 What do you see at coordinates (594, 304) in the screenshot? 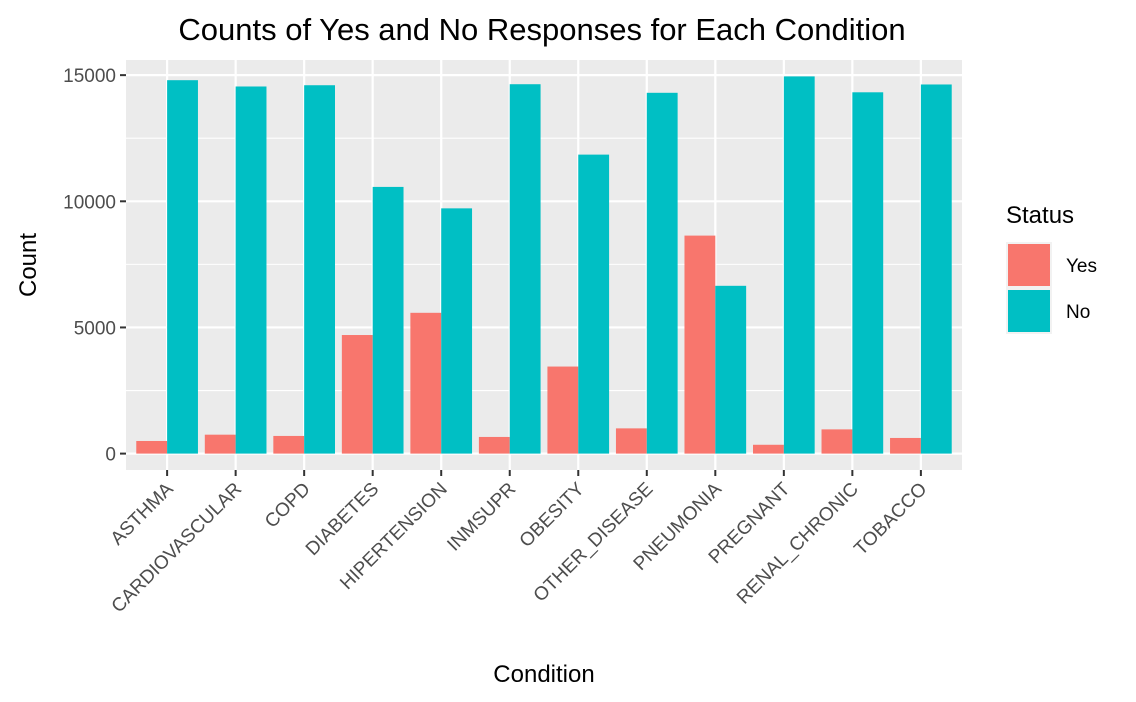
I see `bar-no-obesity` at bounding box center [594, 304].